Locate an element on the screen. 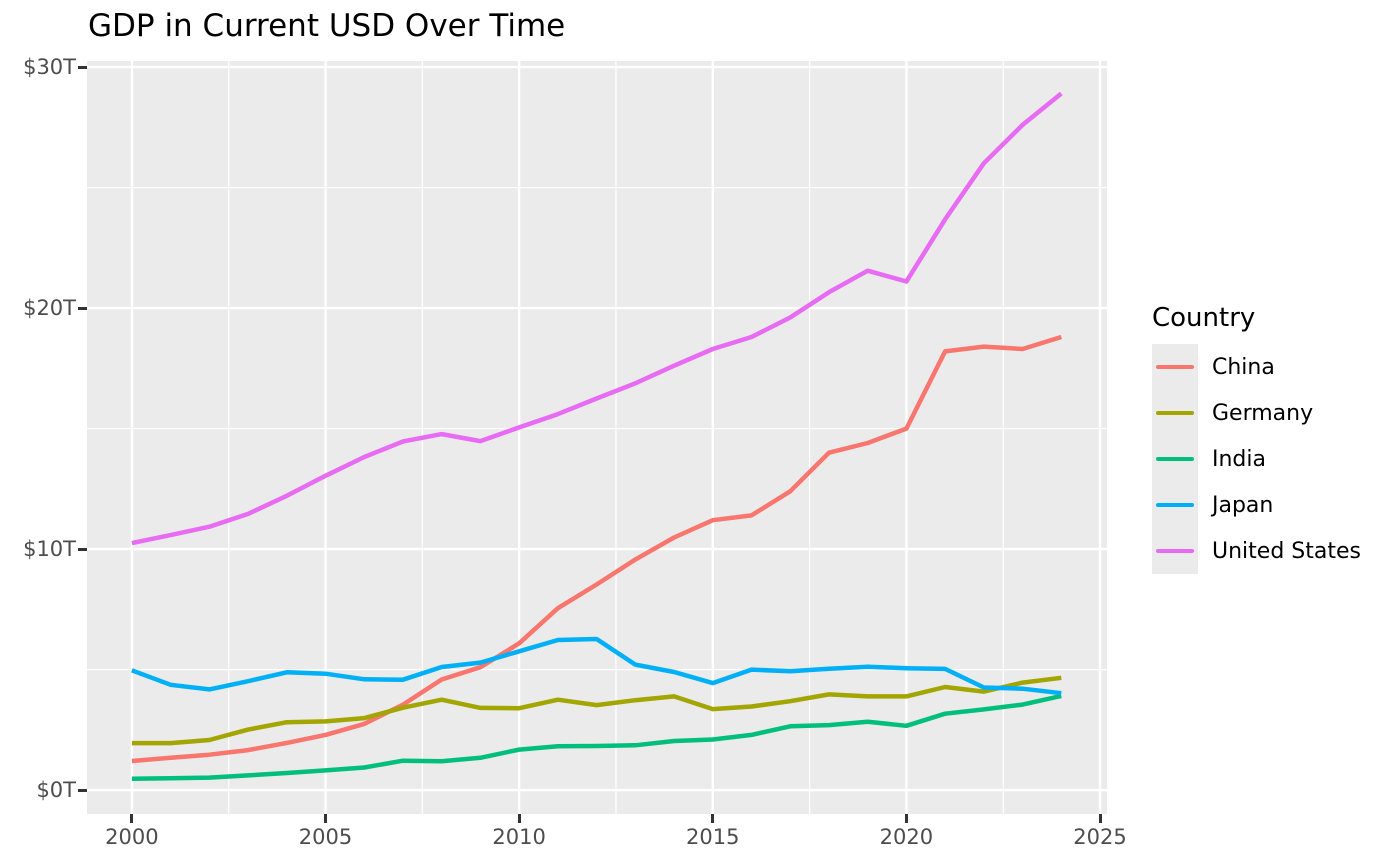  y-tick-label: $30T is located at coordinates (49, 67).